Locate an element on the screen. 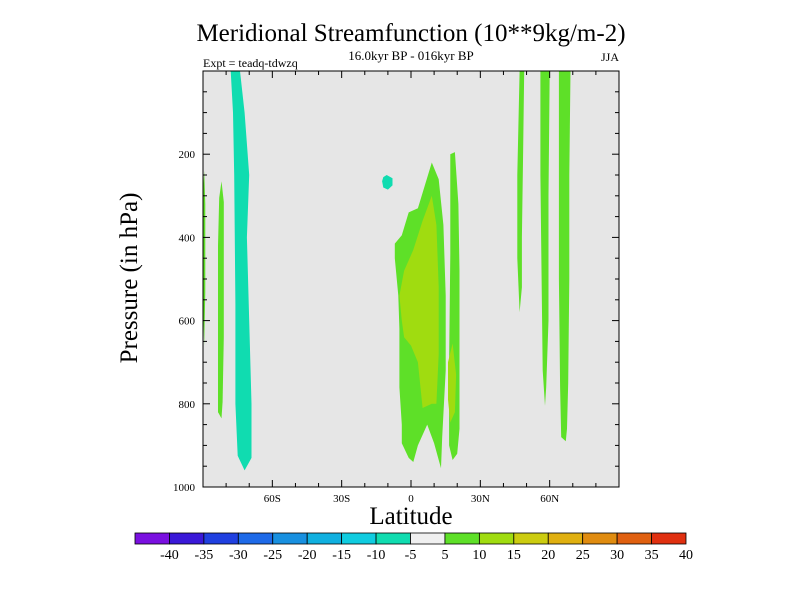 Image resolution: width=800 pixels, height=605 pixels. colorbar-label: -20 is located at coordinates (307, 555).